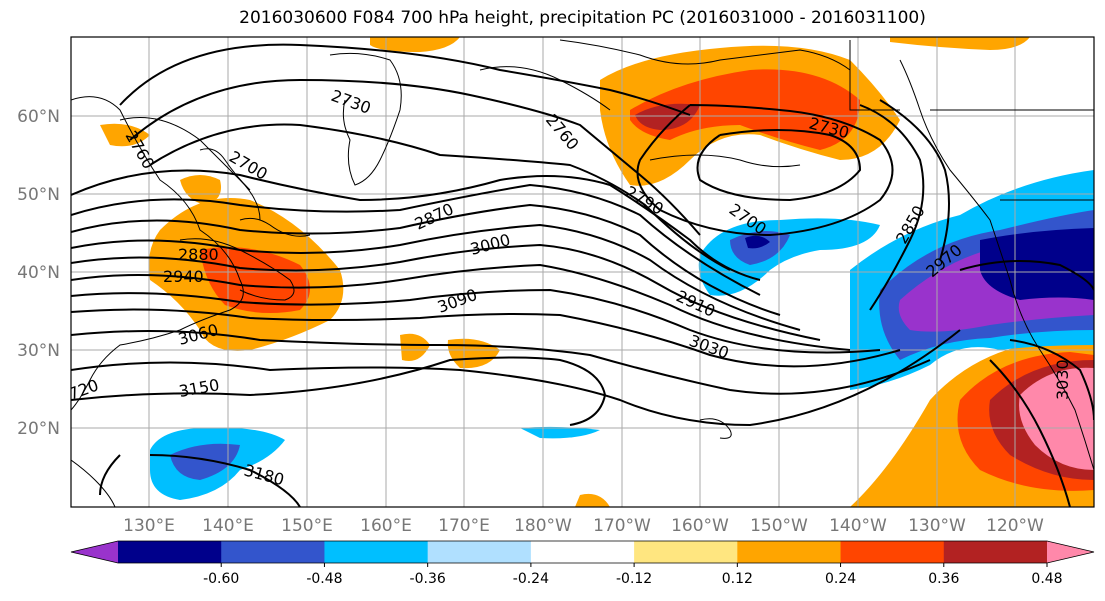 The image size is (1105, 601). I want to click on lon-label: 150°E, so click(307, 526).